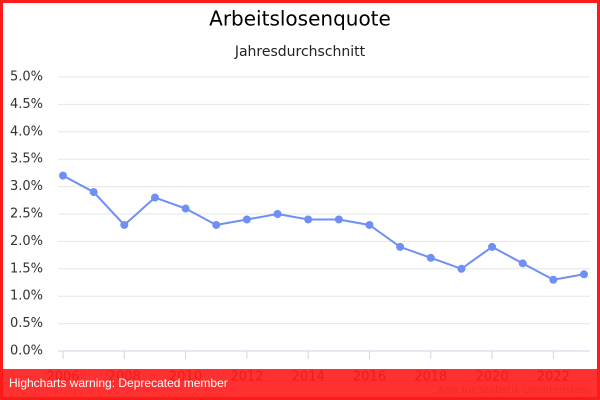  I want to click on y-tick-label: 3.0%, so click(26, 186).